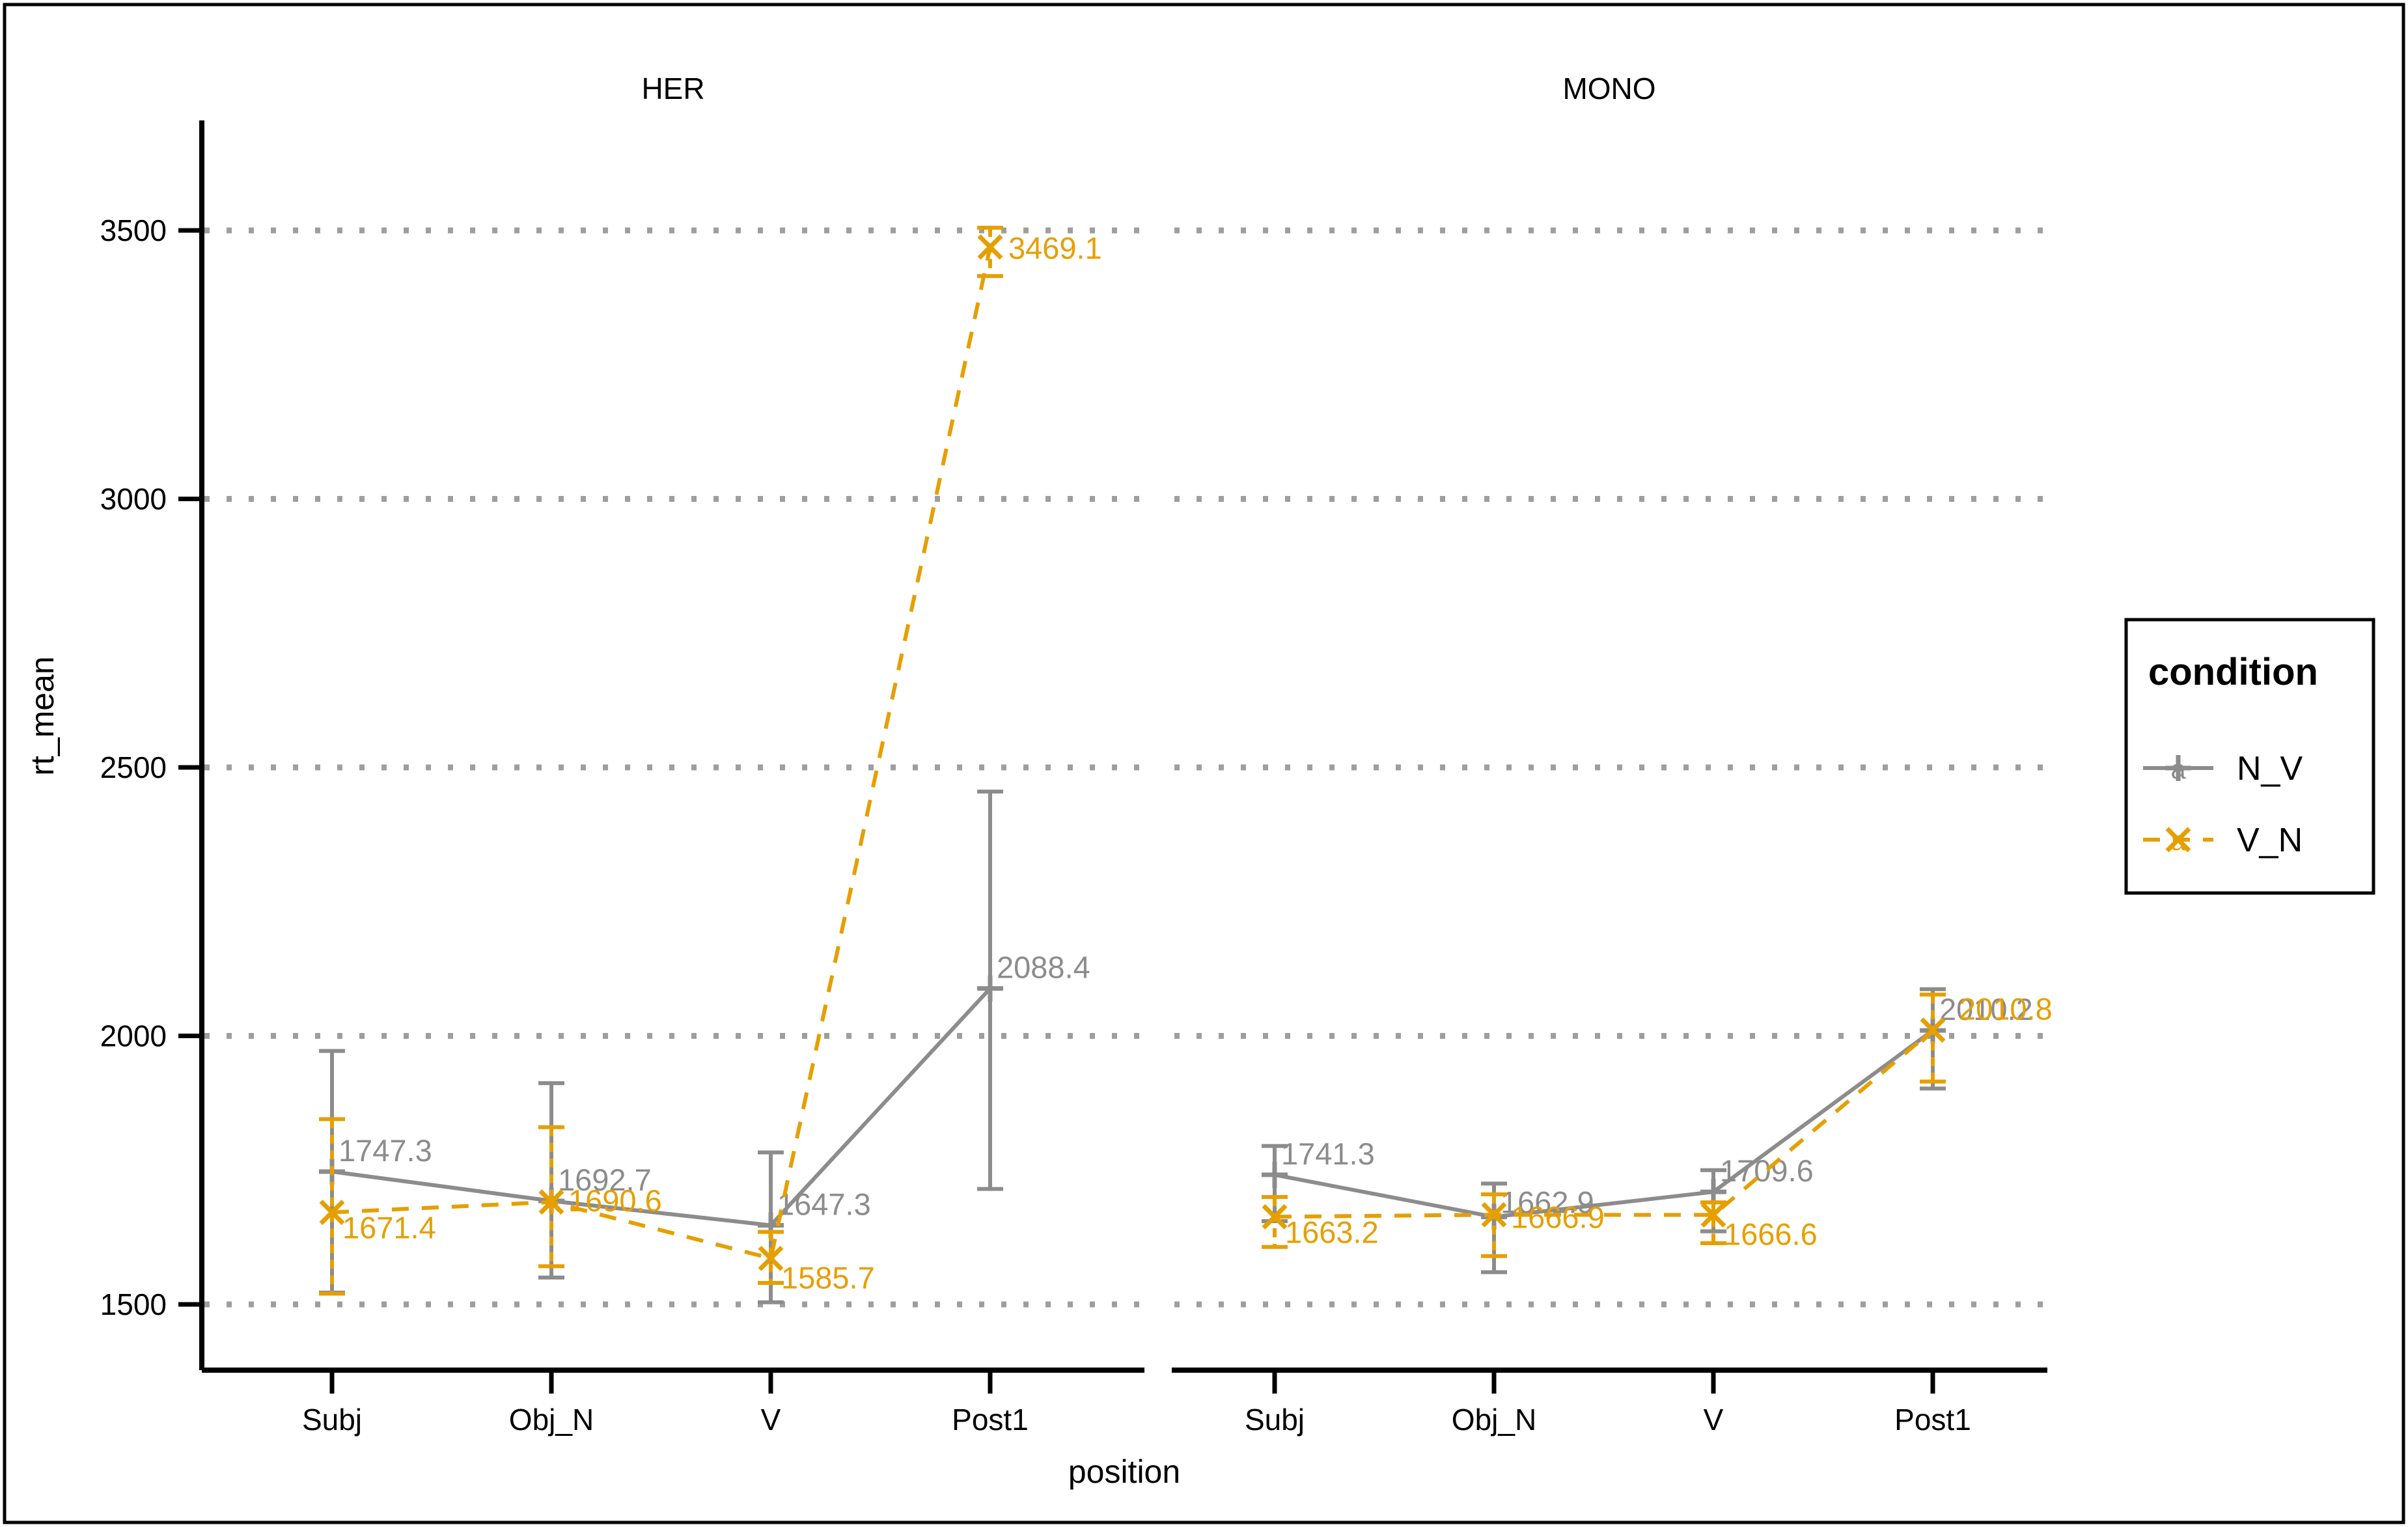  Describe the element at coordinates (133, 767) in the screenshot. I see `y-tick-label-2500: 2500` at that location.